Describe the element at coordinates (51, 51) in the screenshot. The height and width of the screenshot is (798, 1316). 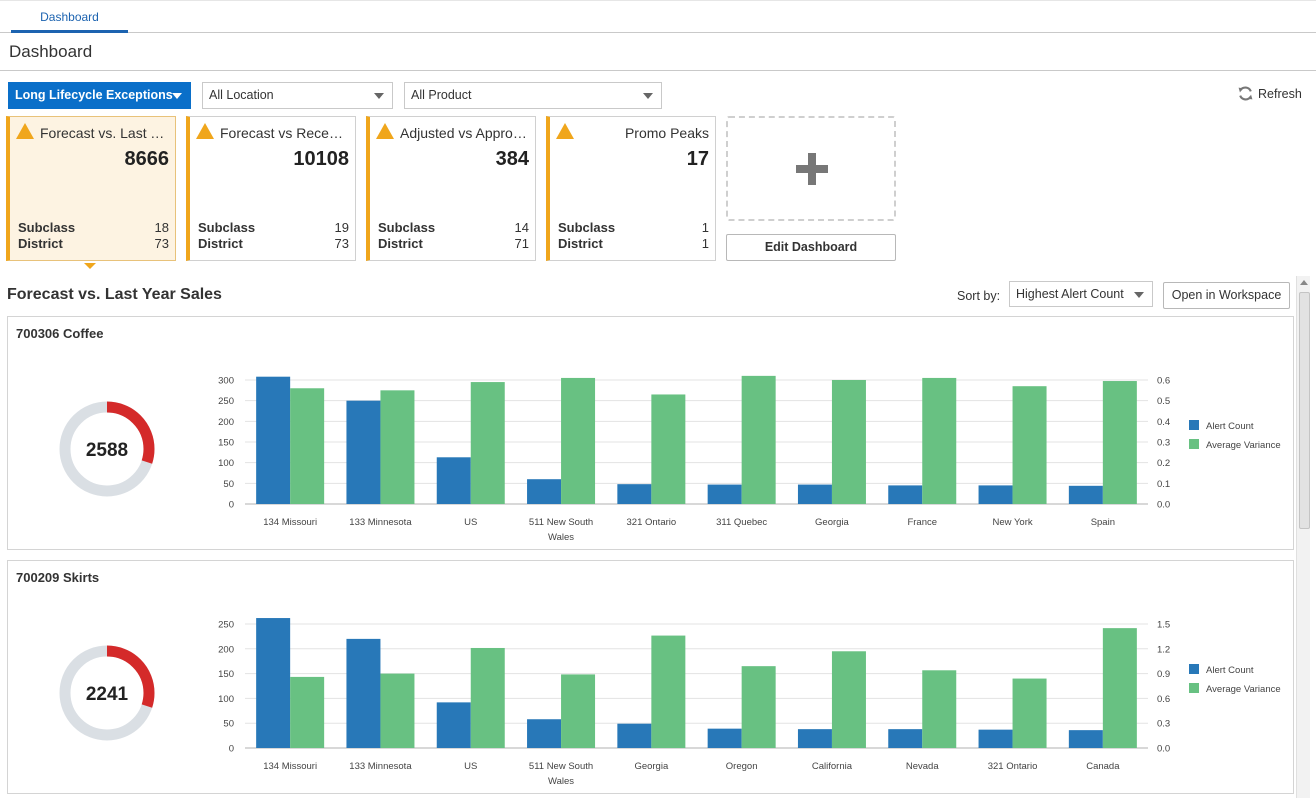
I see `page-title: Dashboard` at that location.